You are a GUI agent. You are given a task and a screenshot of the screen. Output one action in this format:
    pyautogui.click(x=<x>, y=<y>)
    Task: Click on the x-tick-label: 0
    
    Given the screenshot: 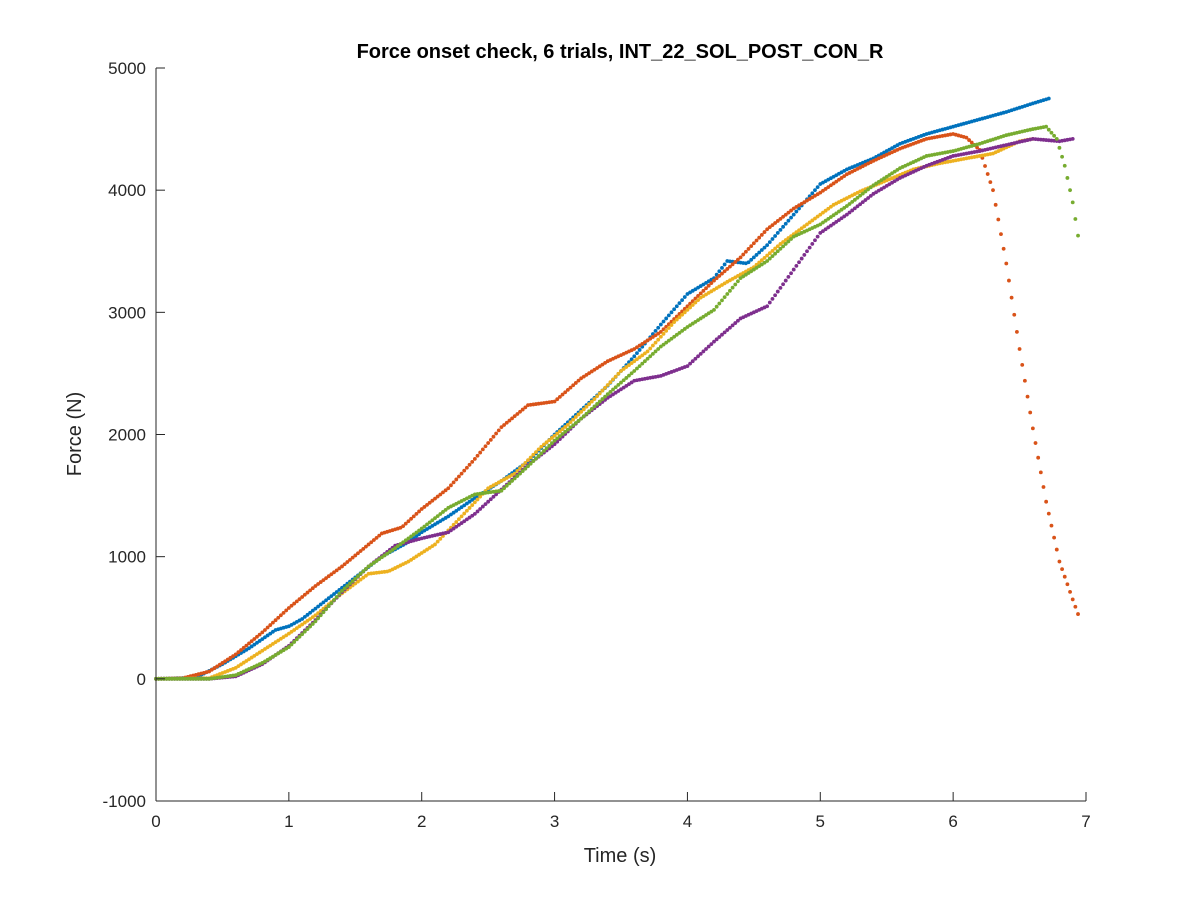 What is the action you would take?
    pyautogui.click(x=155, y=821)
    